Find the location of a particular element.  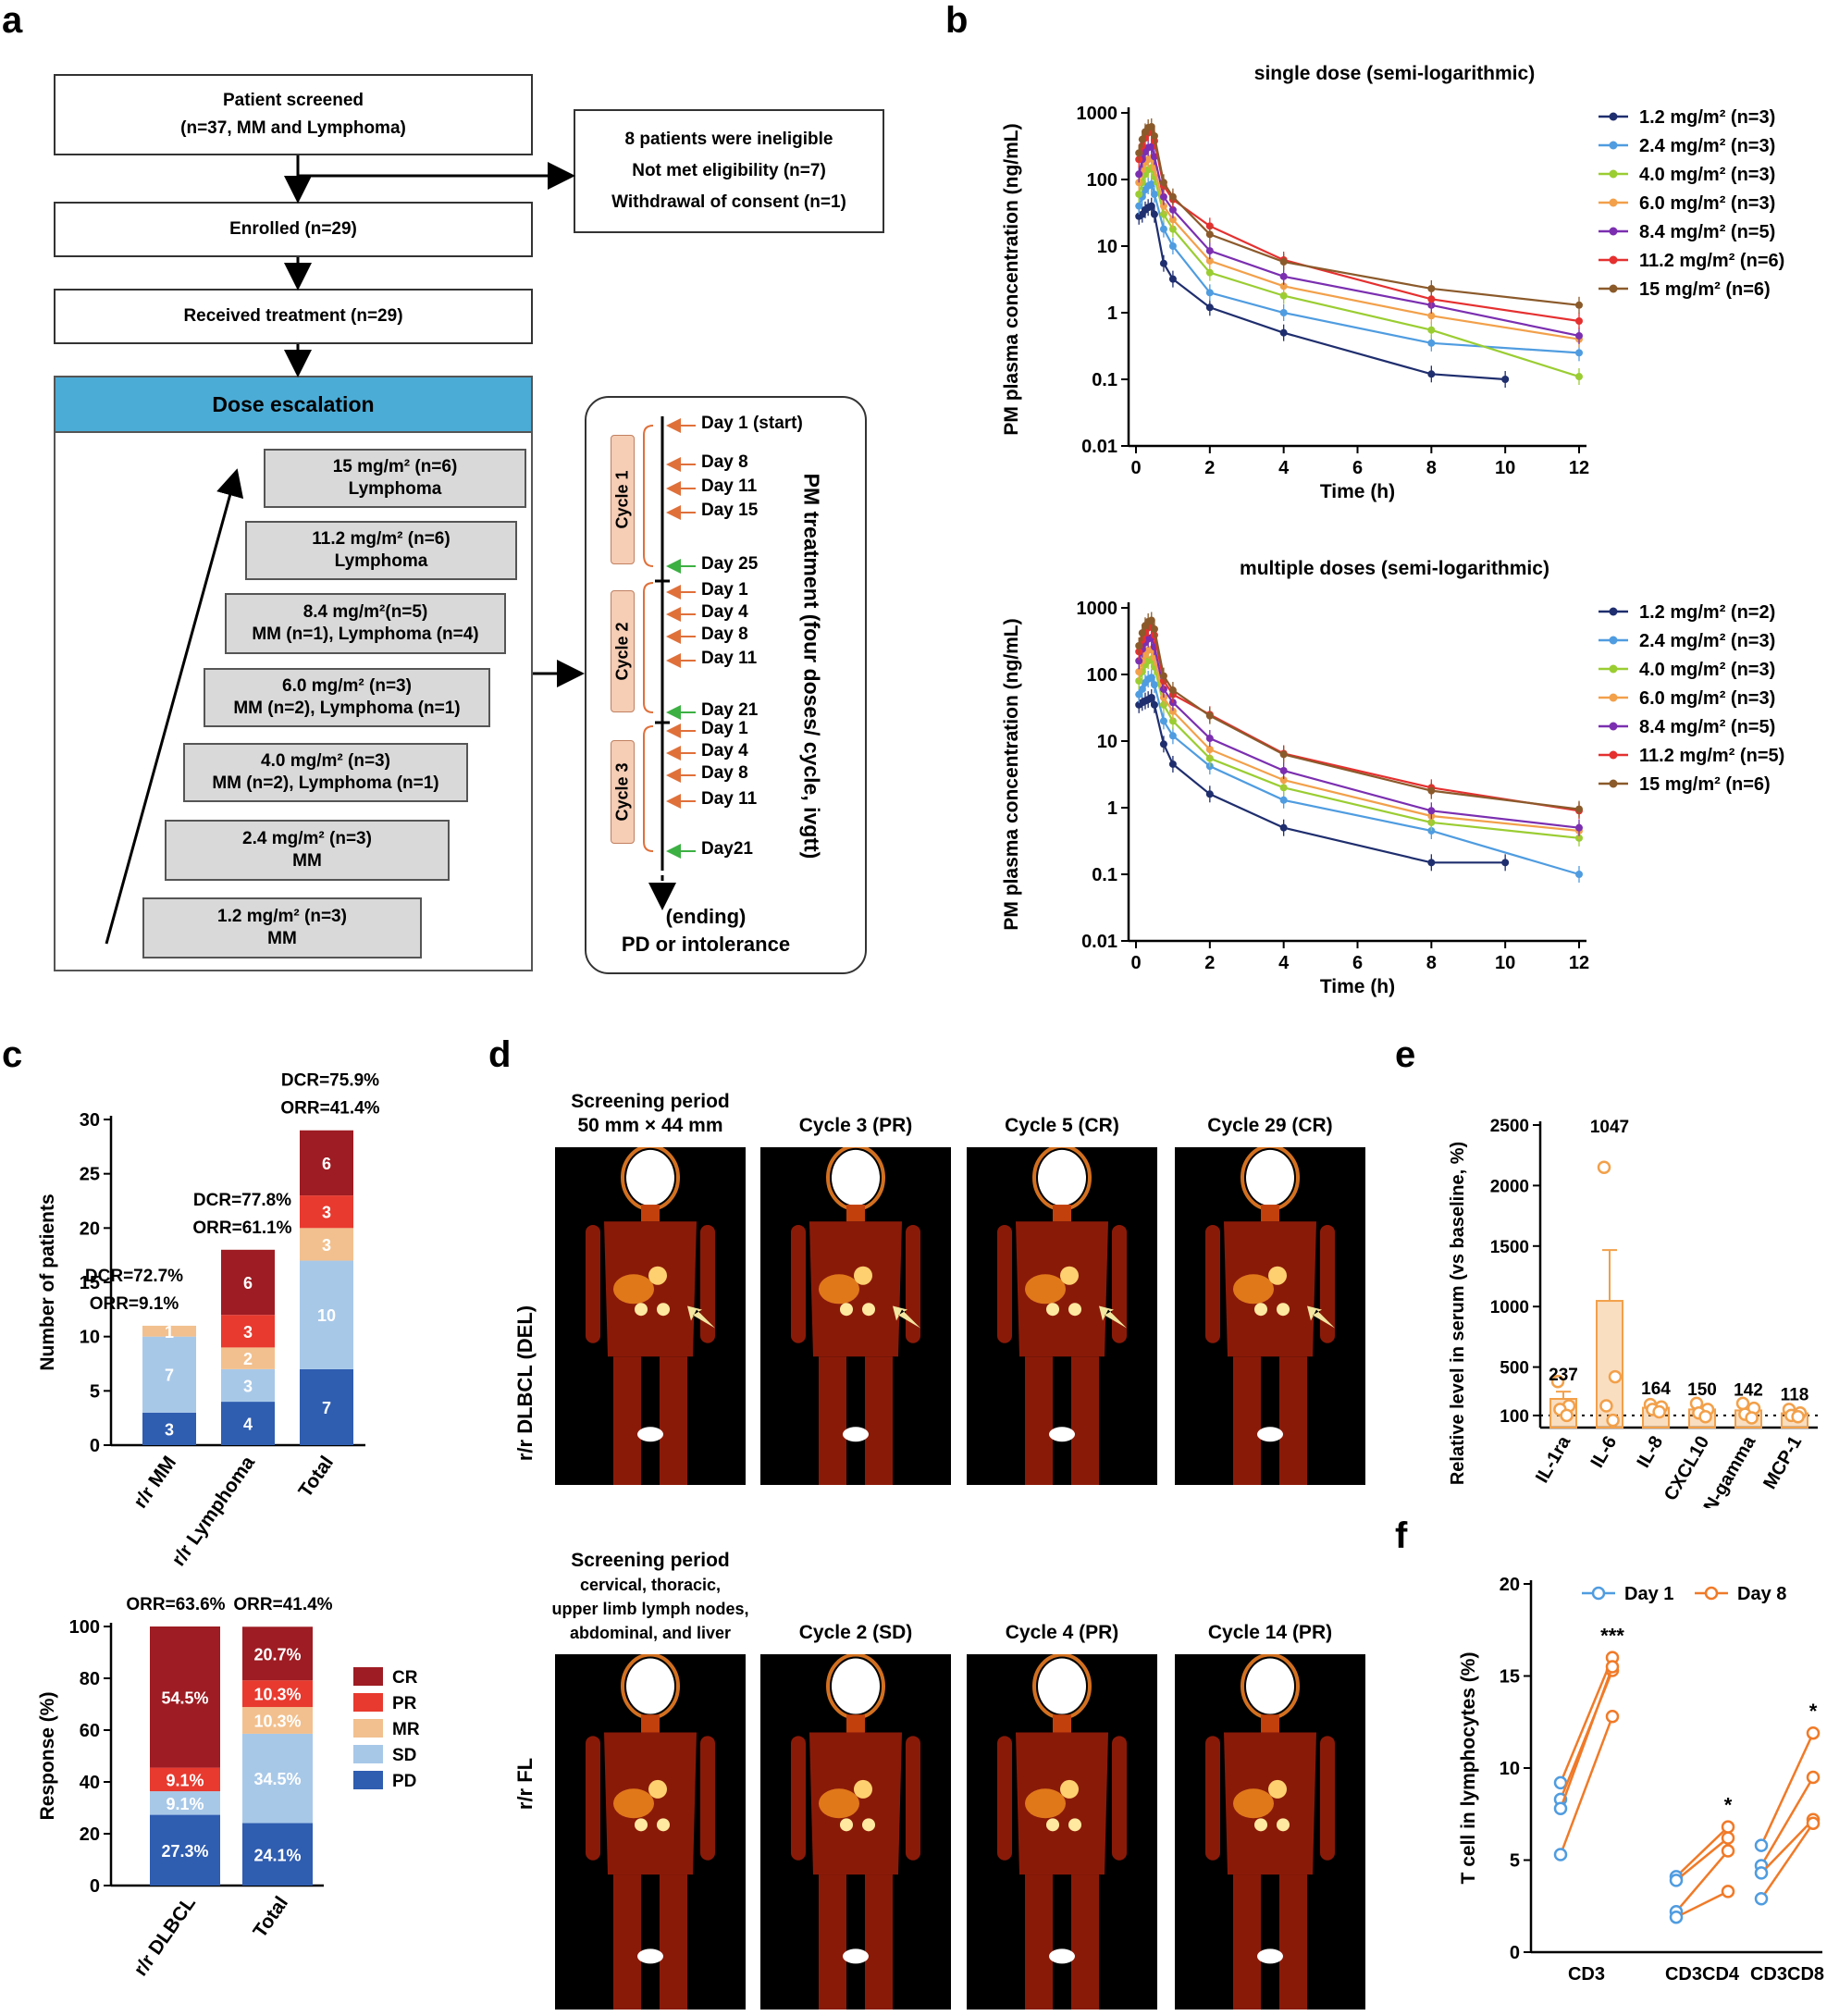

x-tick-label: 6 is located at coordinates (1357, 963).